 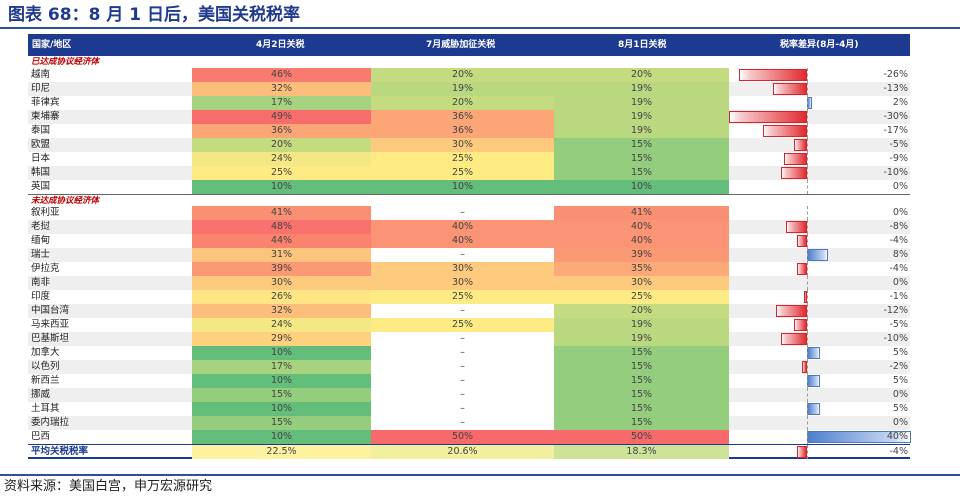 I want to click on rate-aug1: 39%, so click(x=641, y=255).